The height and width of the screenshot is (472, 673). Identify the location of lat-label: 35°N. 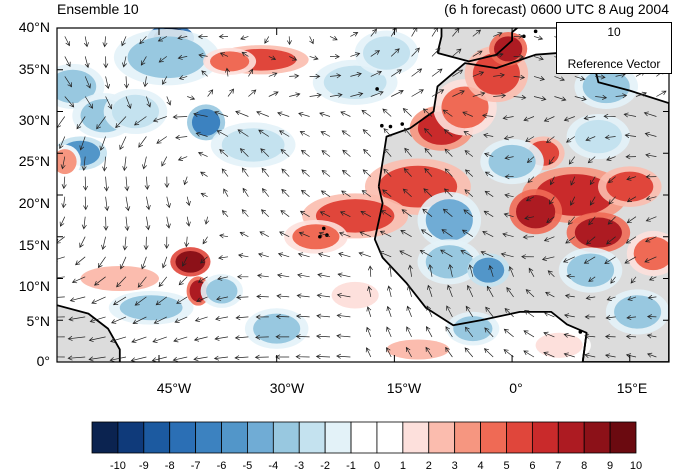
(34, 69).